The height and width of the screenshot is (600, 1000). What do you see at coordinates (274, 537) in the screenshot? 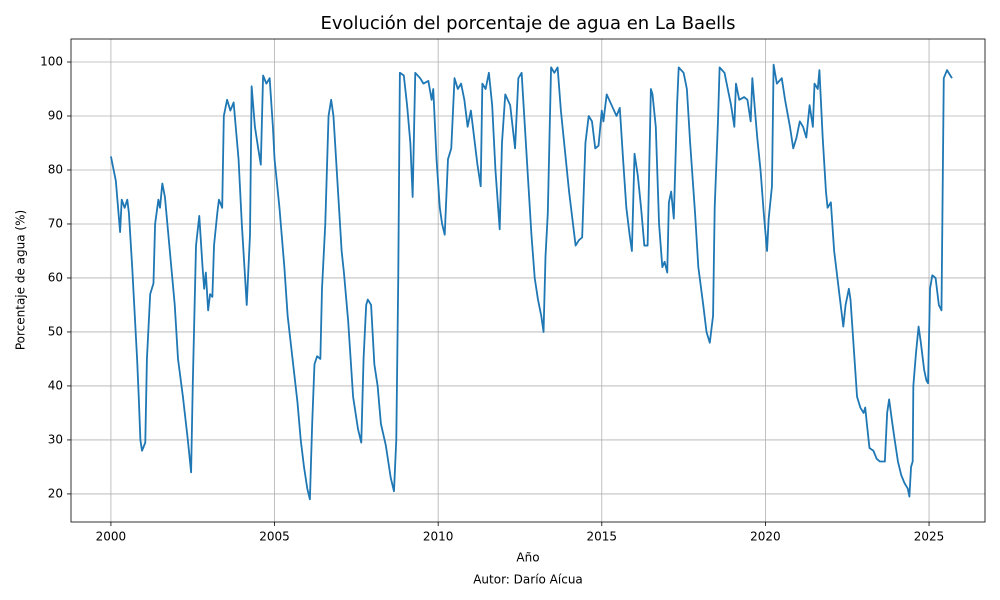
I see `x-tick-label: 2005` at bounding box center [274, 537].